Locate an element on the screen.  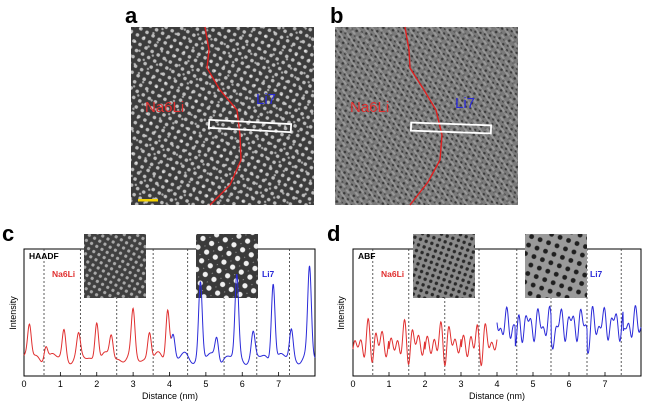
panel-a-label: a is located at coordinates (131, 15).